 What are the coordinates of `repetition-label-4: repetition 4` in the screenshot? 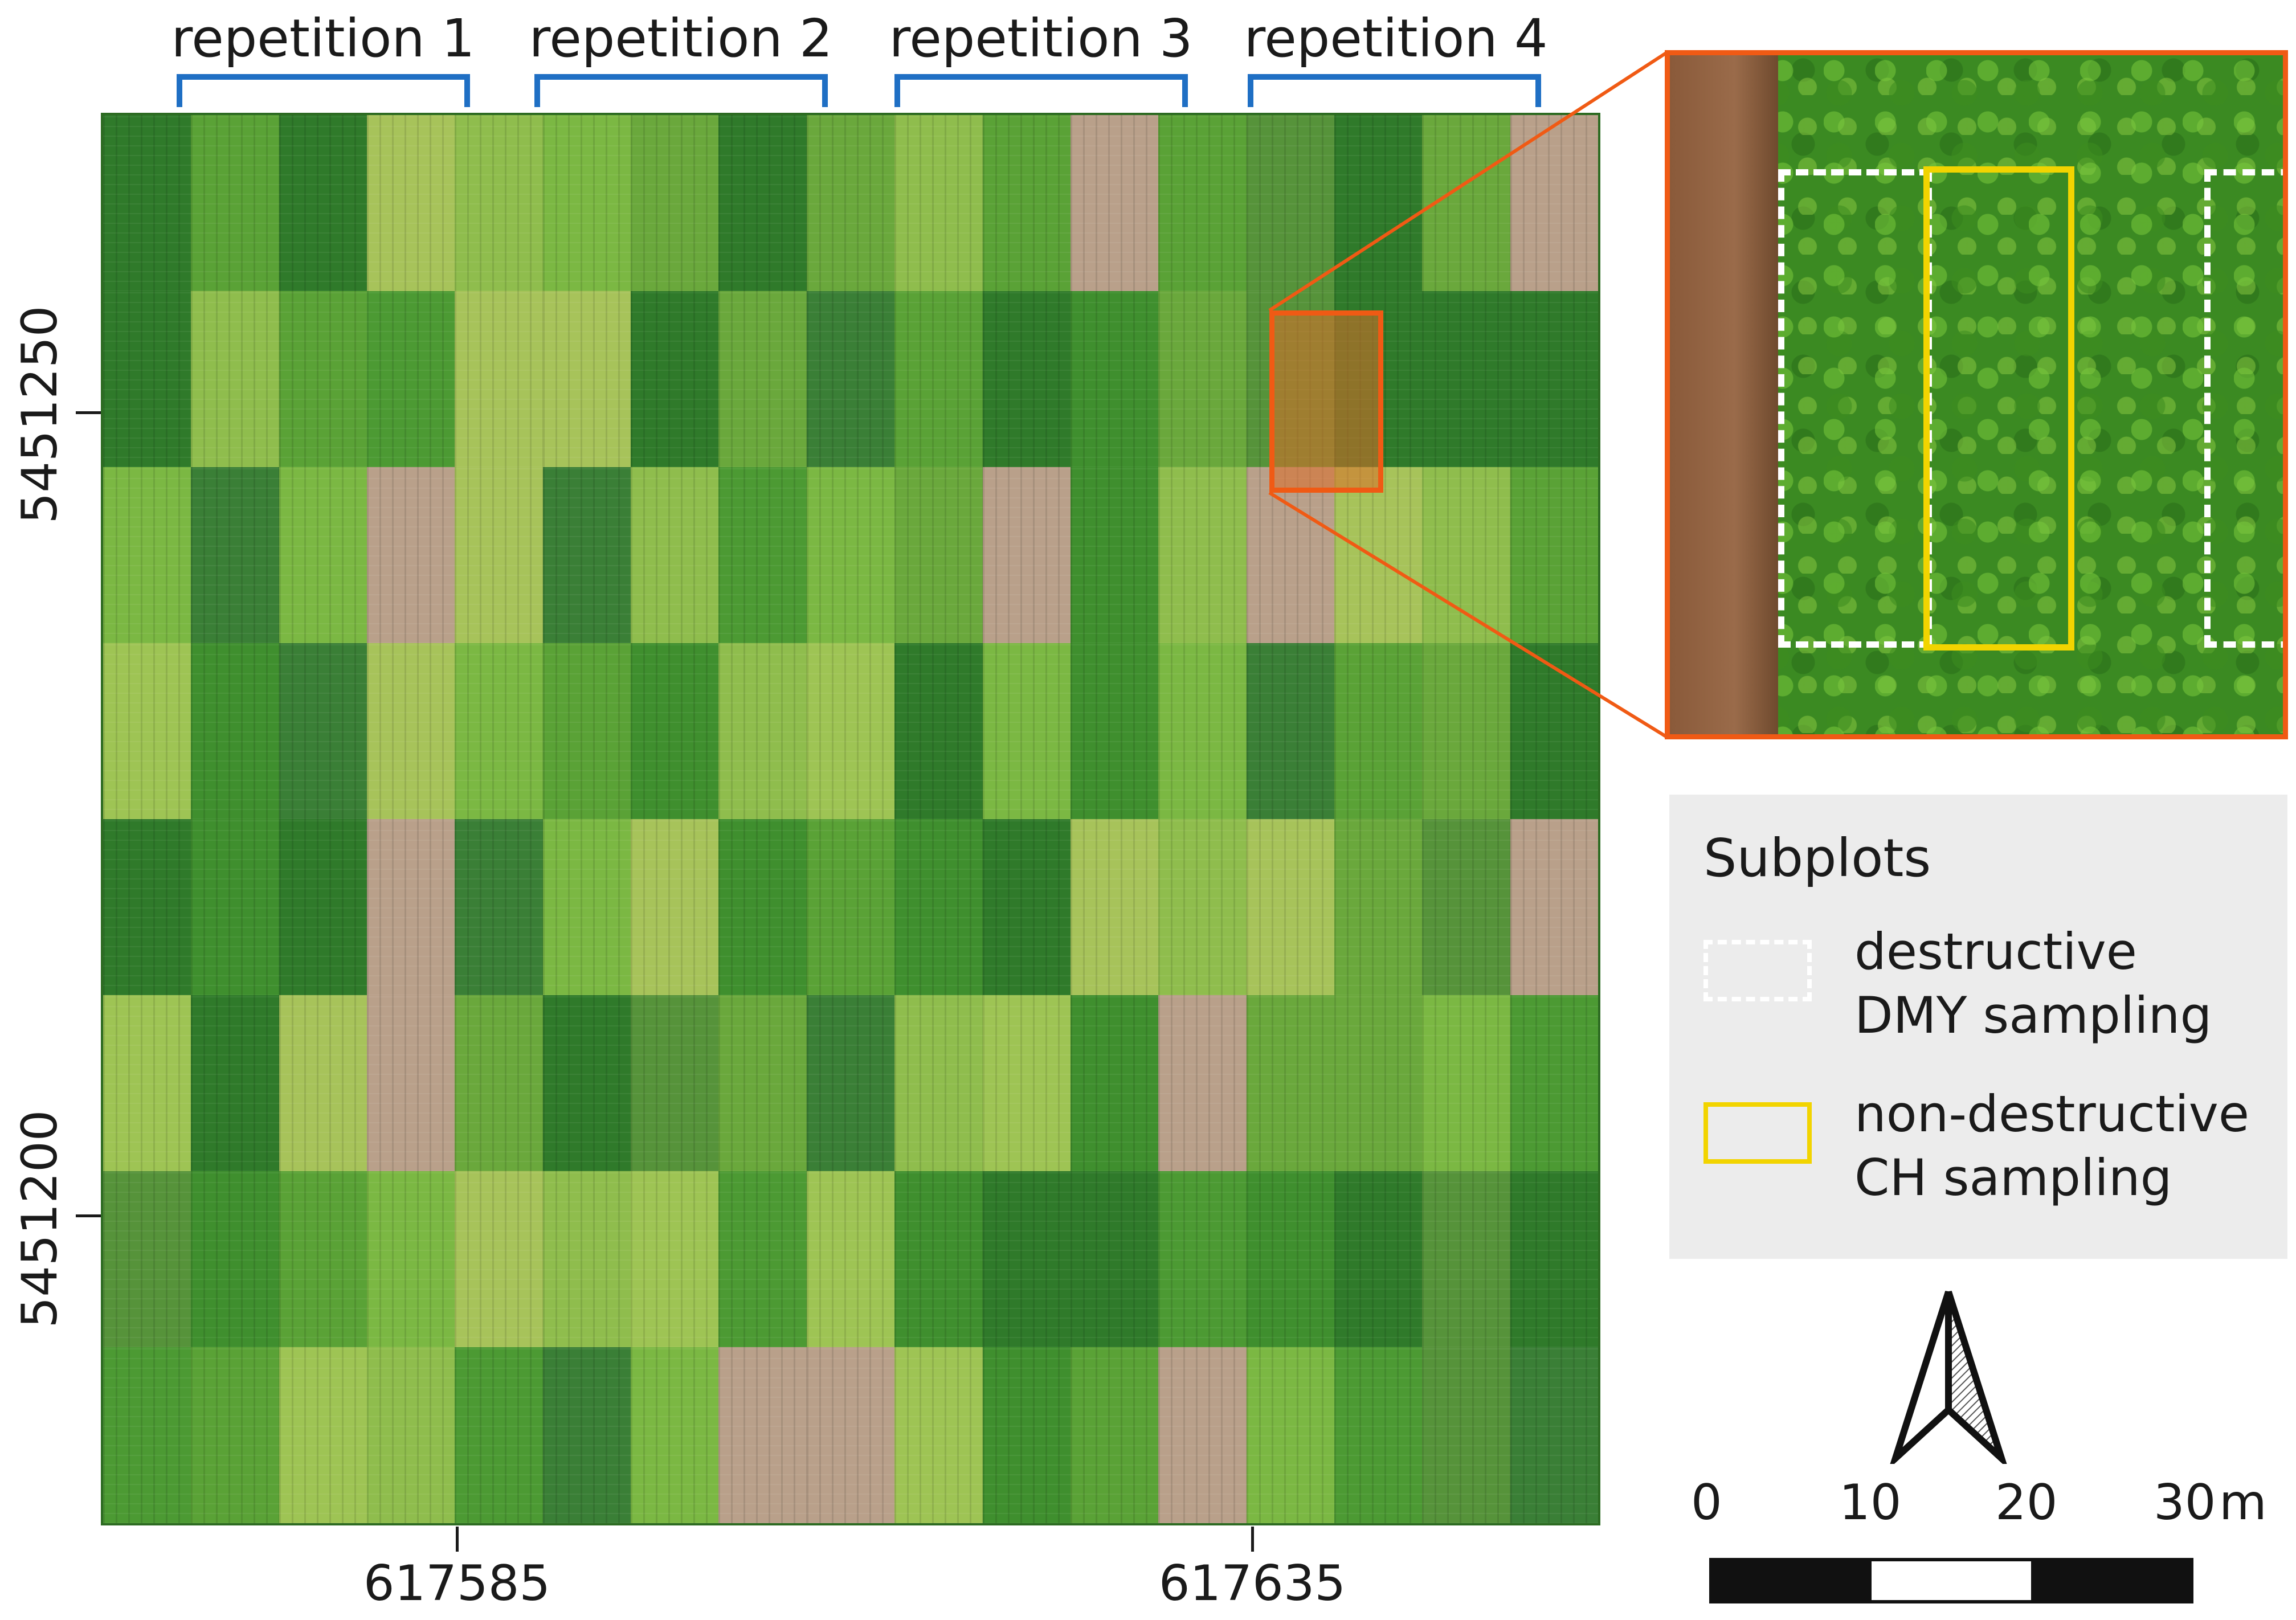 It's located at (1396, 38).